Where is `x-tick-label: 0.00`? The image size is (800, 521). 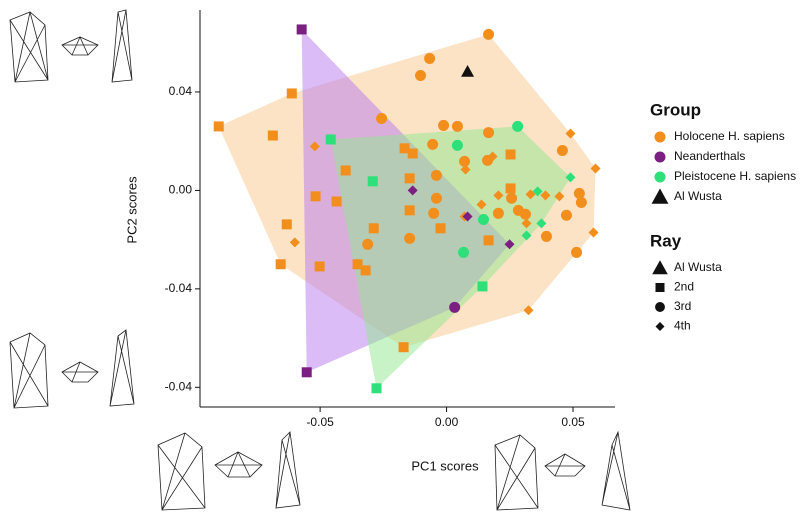 x-tick-label: 0.00 is located at coordinates (447, 422).